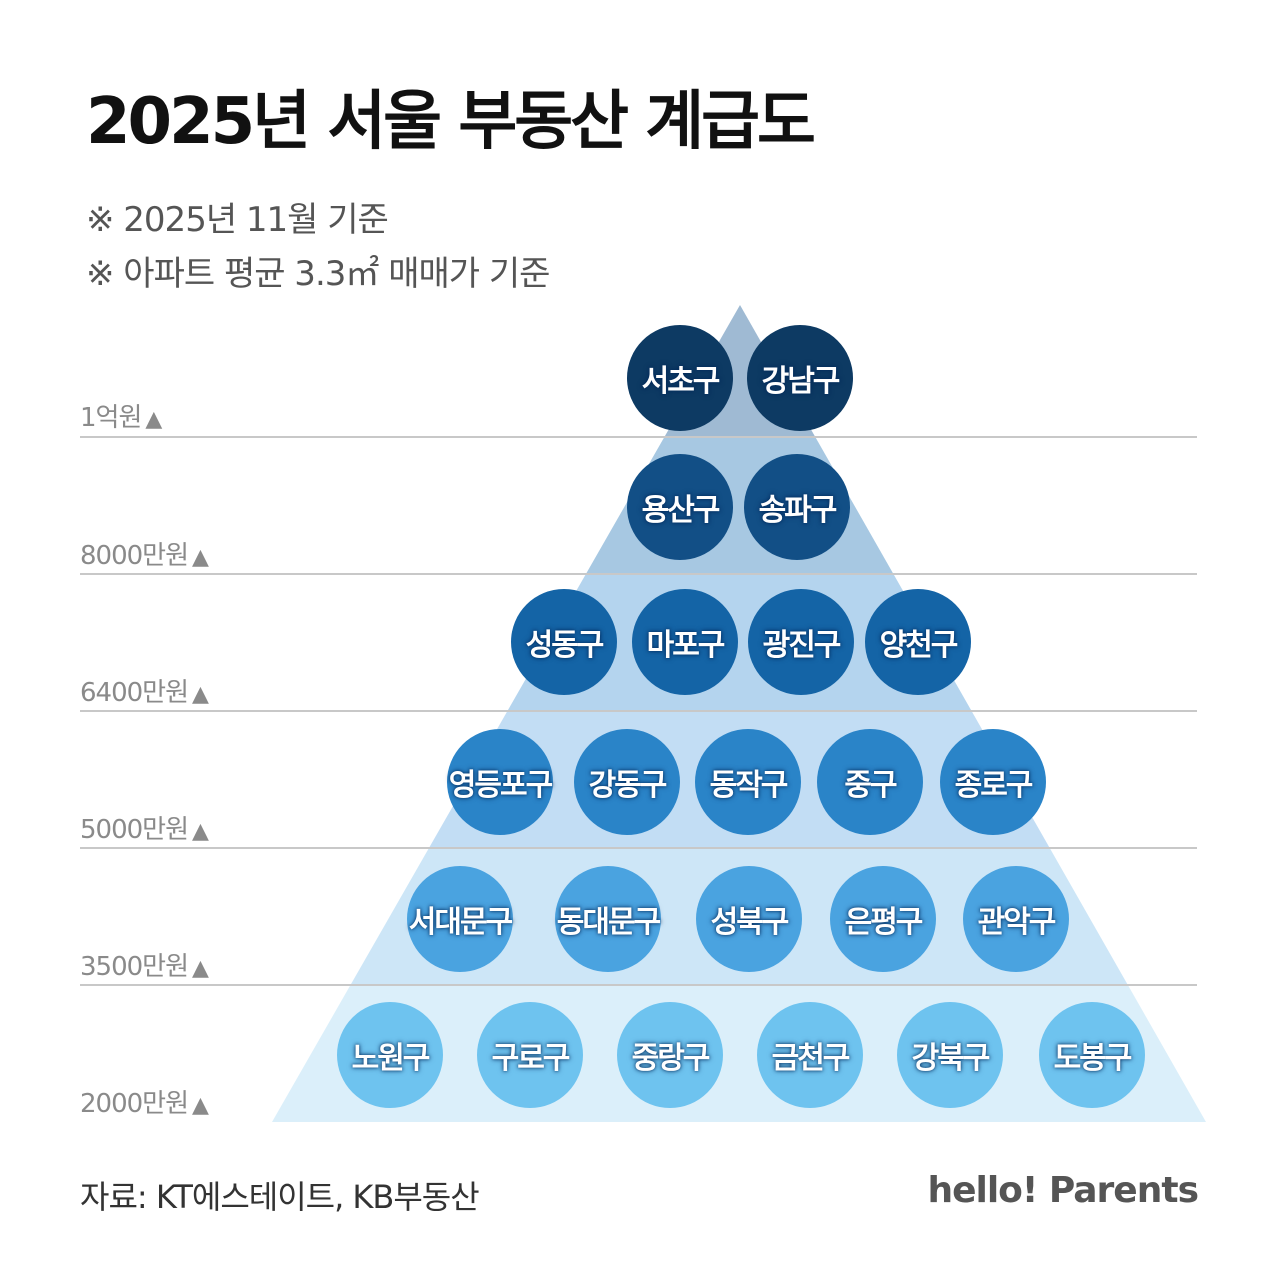  I want to click on district-name: 관악구, so click(1017, 922).